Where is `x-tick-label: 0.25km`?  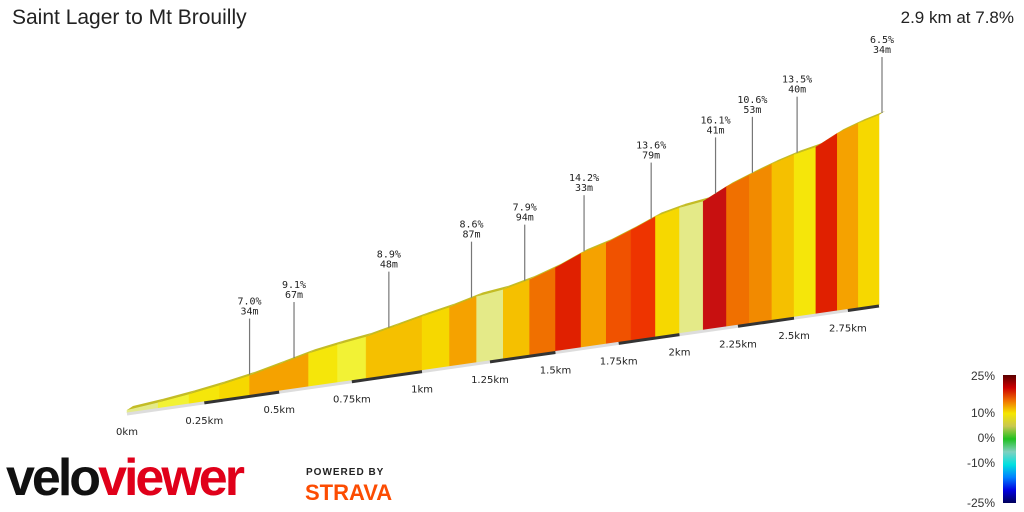 x-tick-label: 0.25km is located at coordinates (204, 421).